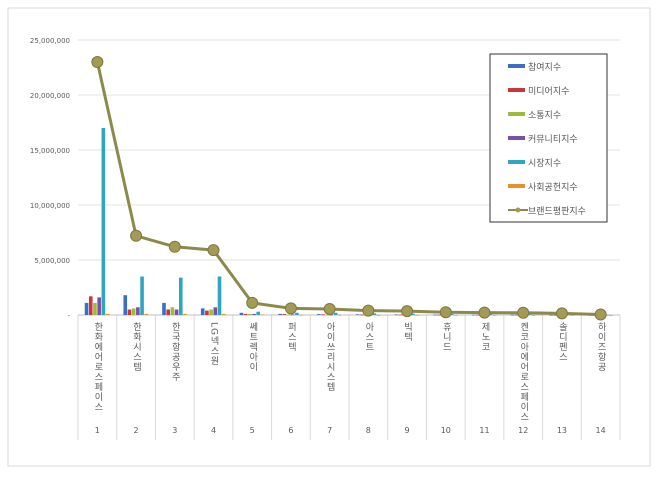 This screenshot has height=478, width=660. Describe the element at coordinates (214, 344) in the screenshot. I see `category-label: LG넥스원` at that location.